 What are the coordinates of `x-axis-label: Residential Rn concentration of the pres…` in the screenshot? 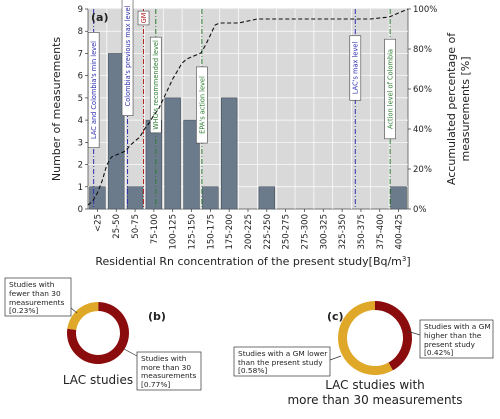 It's located at (252, 261).